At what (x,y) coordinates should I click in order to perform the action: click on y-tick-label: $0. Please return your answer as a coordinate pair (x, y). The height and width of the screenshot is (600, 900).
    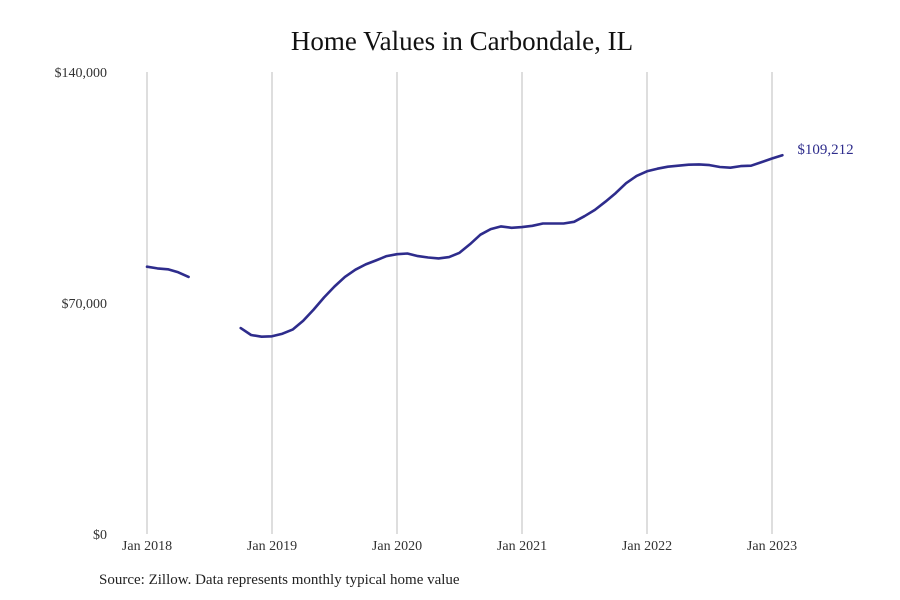
    Looking at the image, I should click on (100, 535).